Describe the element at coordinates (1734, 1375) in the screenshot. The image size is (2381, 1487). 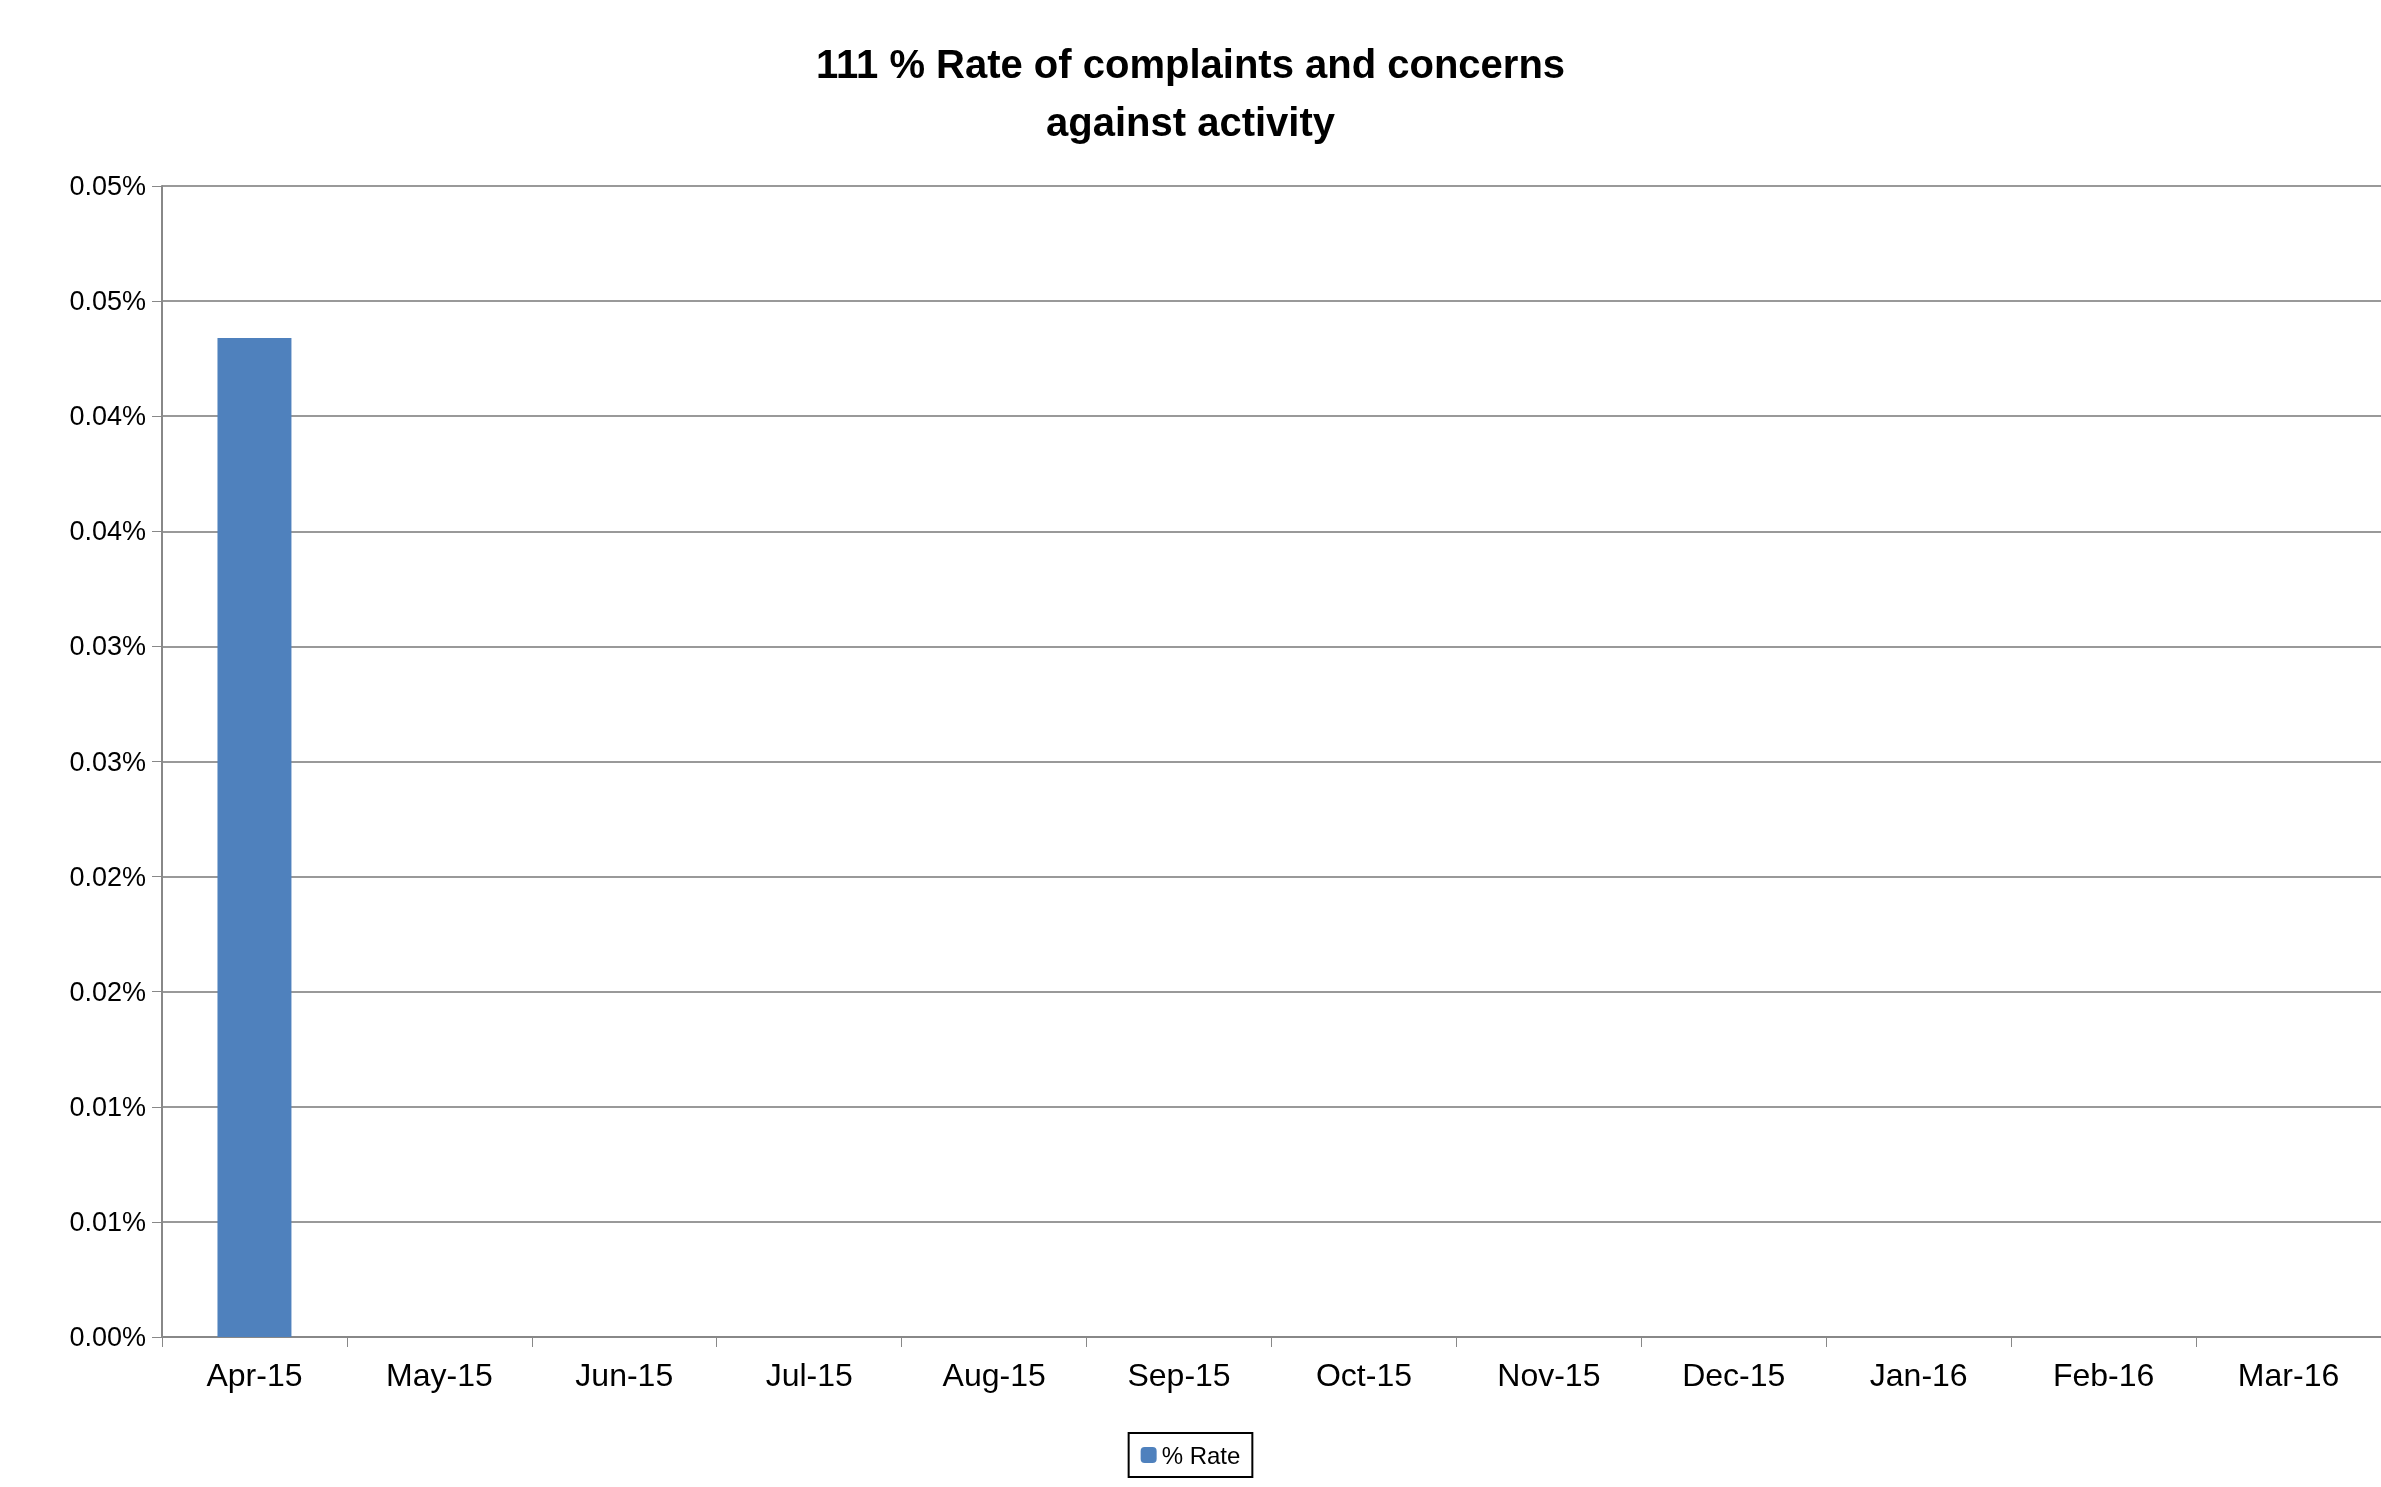
I see `x-tick-label: Dec-15` at that location.